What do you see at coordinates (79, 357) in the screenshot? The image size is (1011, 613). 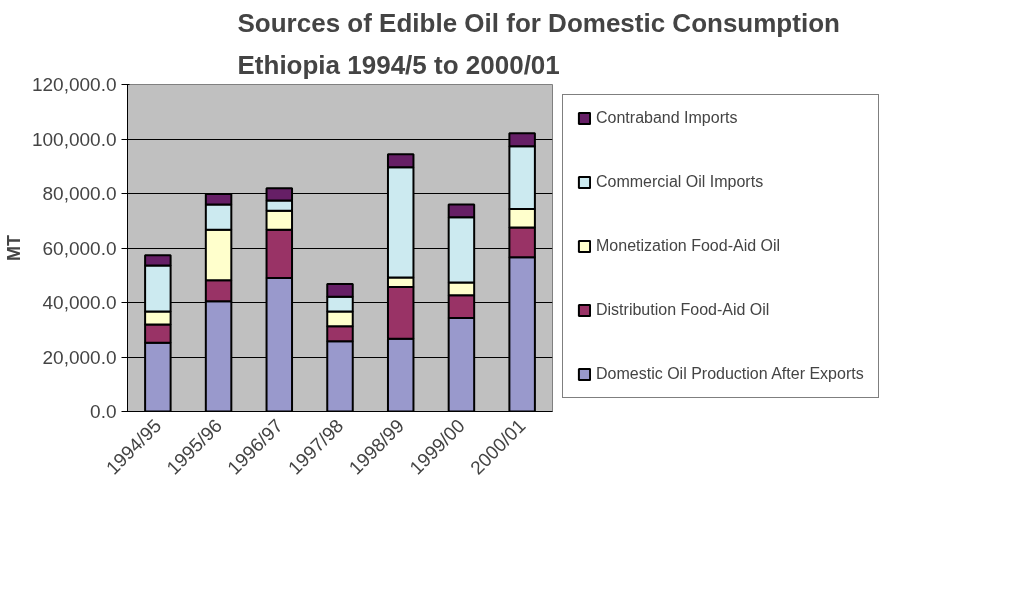 I see `y-tick-label: 20,000.0` at bounding box center [79, 357].